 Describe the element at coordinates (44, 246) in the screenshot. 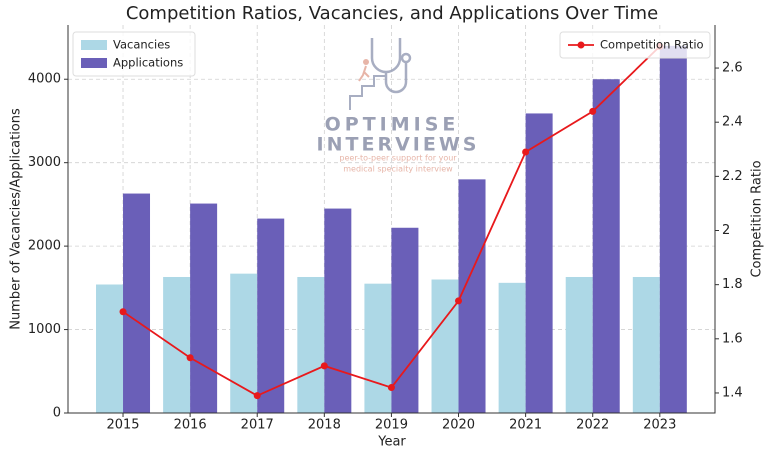

I see `y-tick-label: 2000` at that location.